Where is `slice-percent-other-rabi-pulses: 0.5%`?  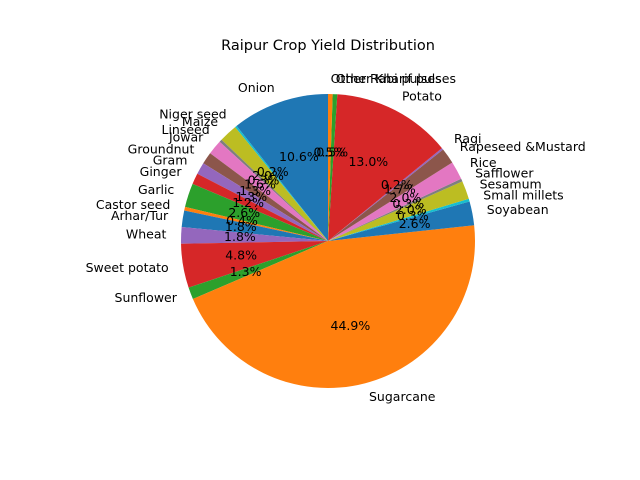 slice-percent-other-rabi-pulses: 0.5% is located at coordinates (330, 151).